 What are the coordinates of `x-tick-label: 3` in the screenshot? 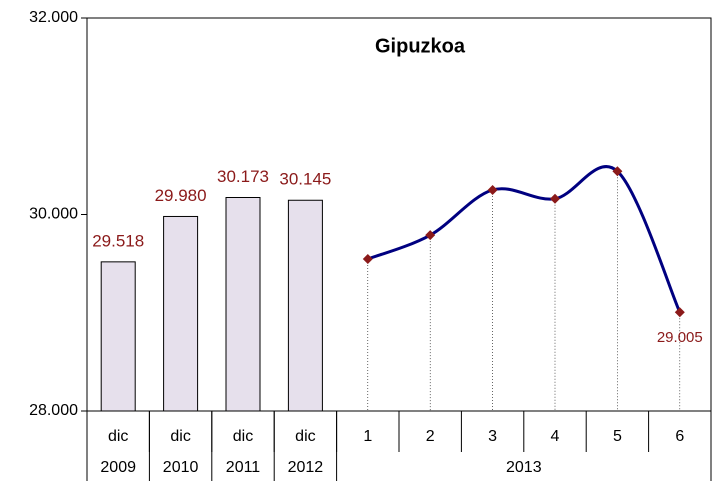 It's located at (492, 436).